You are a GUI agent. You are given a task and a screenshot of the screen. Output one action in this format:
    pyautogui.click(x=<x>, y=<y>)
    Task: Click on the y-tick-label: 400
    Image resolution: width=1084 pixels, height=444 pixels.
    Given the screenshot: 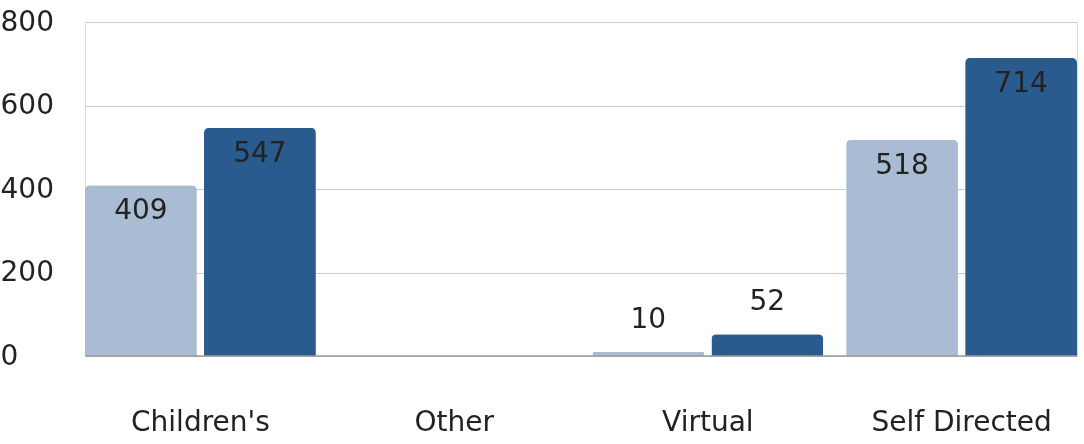 What is the action you would take?
    pyautogui.click(x=27, y=188)
    